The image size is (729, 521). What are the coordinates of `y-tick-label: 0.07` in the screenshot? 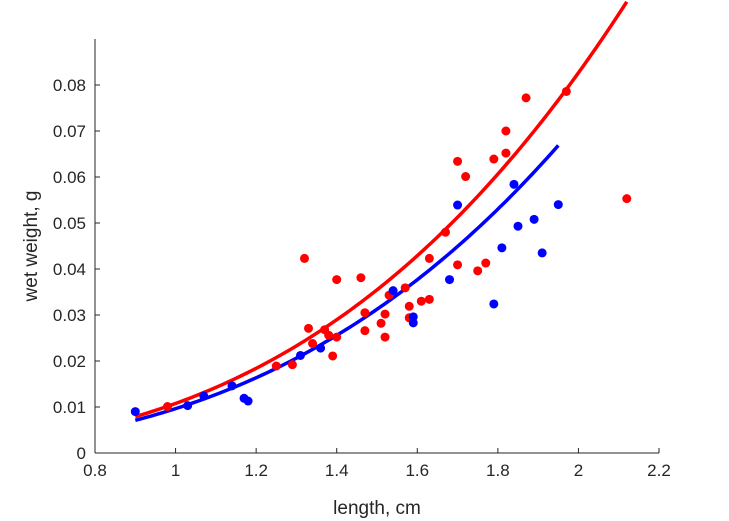 It's located at (69, 131).